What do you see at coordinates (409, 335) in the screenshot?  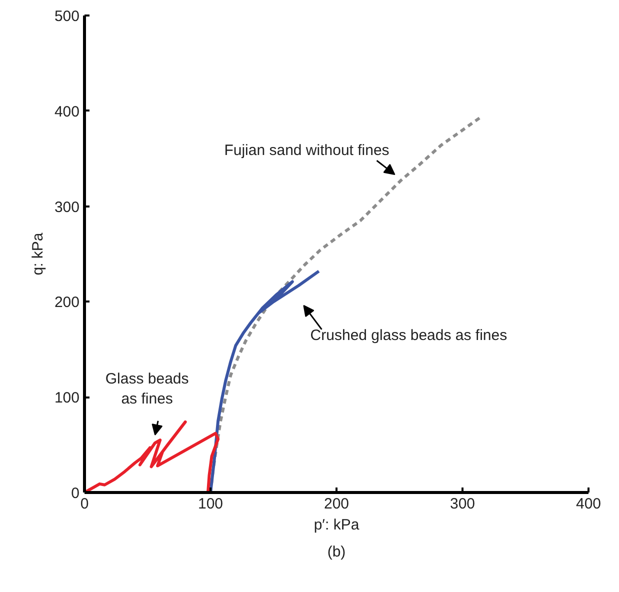 I see `text: Crushed glass beads as fines` at bounding box center [409, 335].